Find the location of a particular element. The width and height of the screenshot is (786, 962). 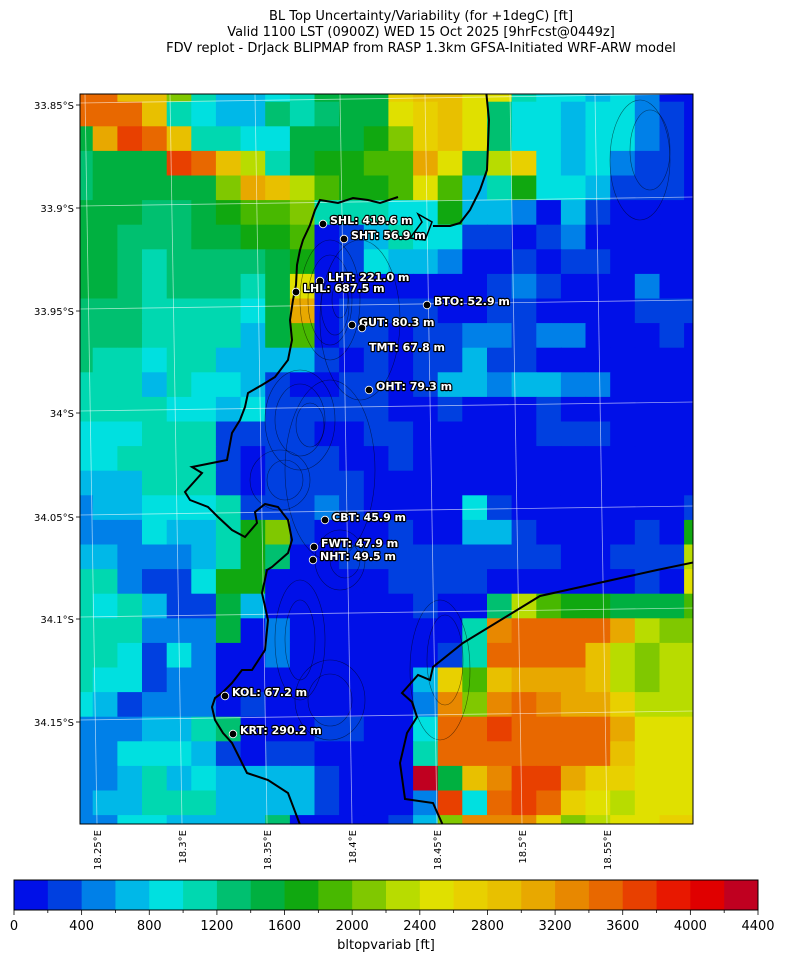

contour-line is located at coordinates (300, 640).